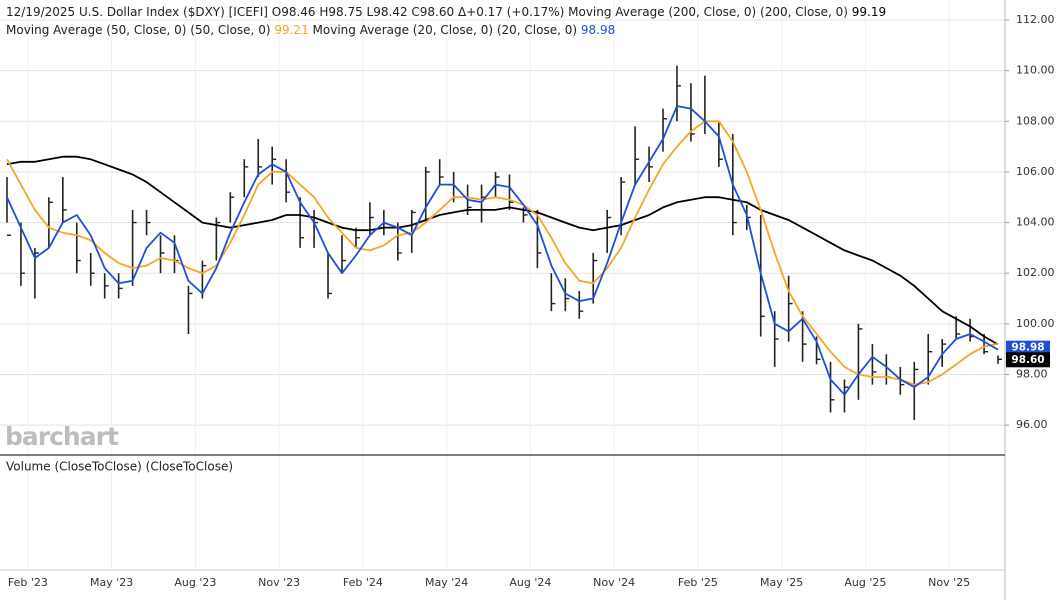 Image resolution: width=1063 pixels, height=600 pixels. Describe the element at coordinates (1035, 120) in the screenshot. I see `y-tick-label: 108.00` at that location.